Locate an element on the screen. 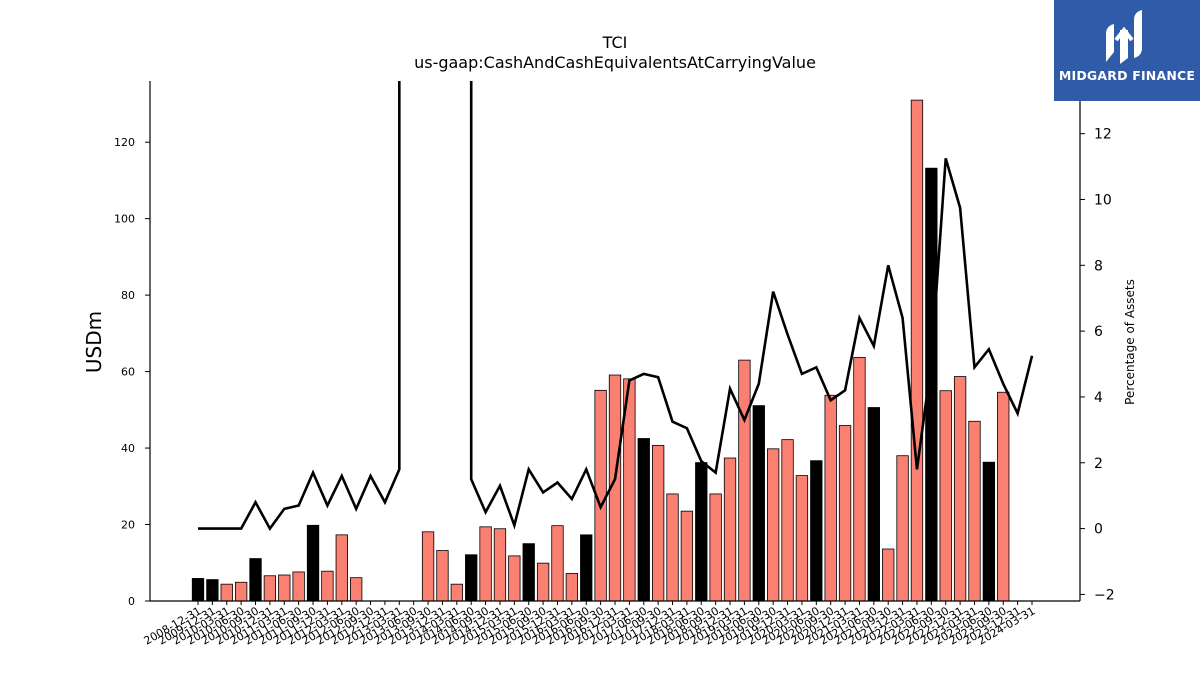  midgard-finance-logo: MIDGARD FINANCE is located at coordinates (1127, 50).